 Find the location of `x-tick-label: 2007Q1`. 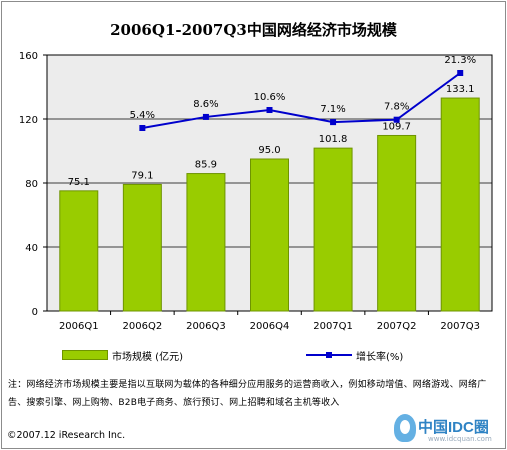

x-tick-label: 2007Q1 is located at coordinates (333, 326).